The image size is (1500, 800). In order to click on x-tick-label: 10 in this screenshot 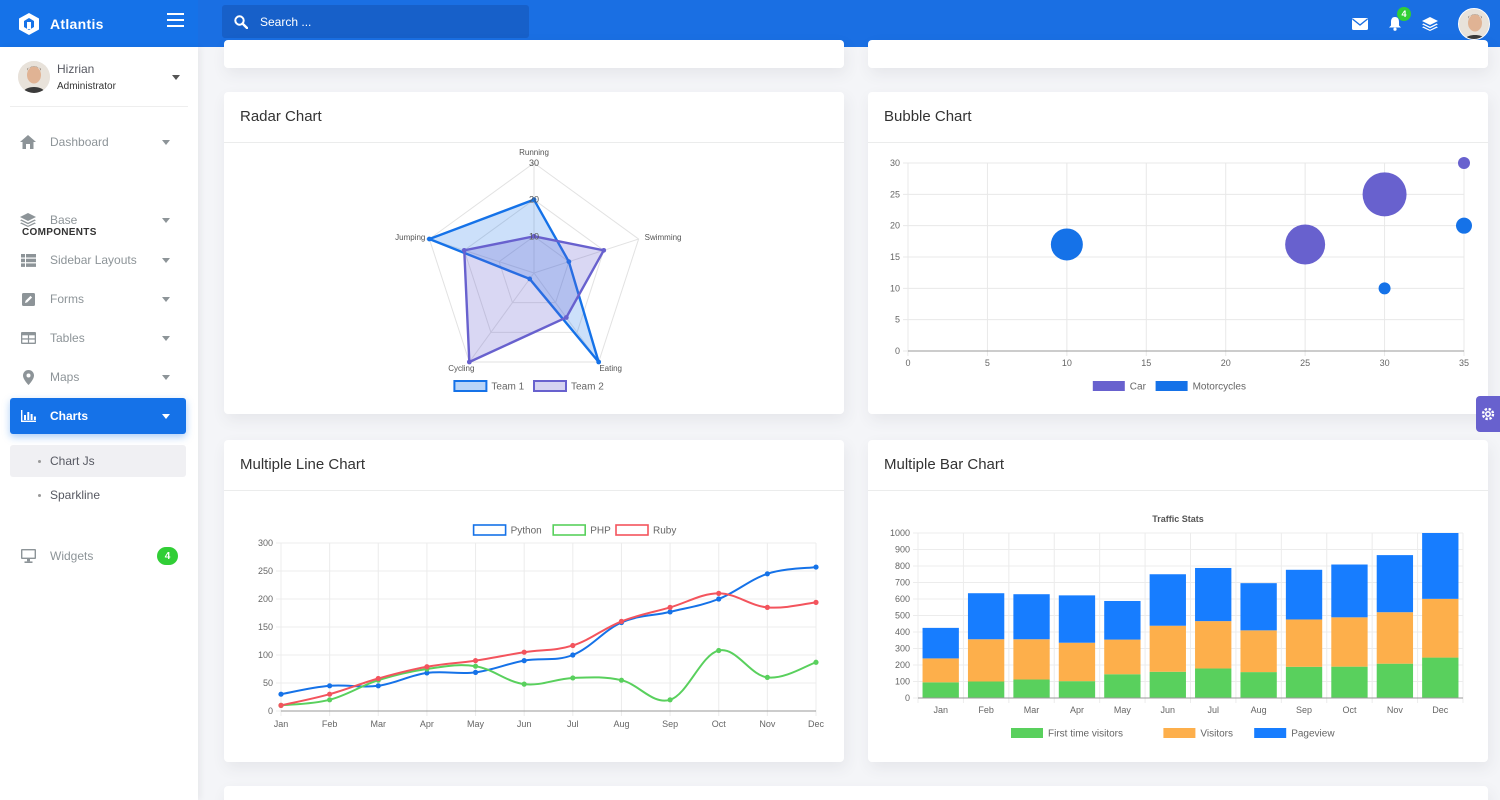, I will do `click(1067, 363)`.